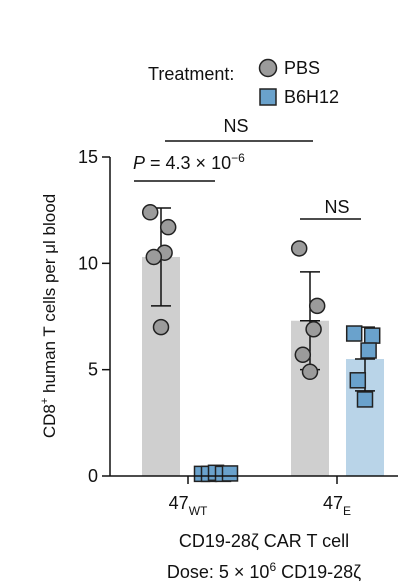 The width and height of the screenshot is (412, 584). What do you see at coordinates (88, 157) in the screenshot?
I see `y-tick-label: 15` at bounding box center [88, 157].